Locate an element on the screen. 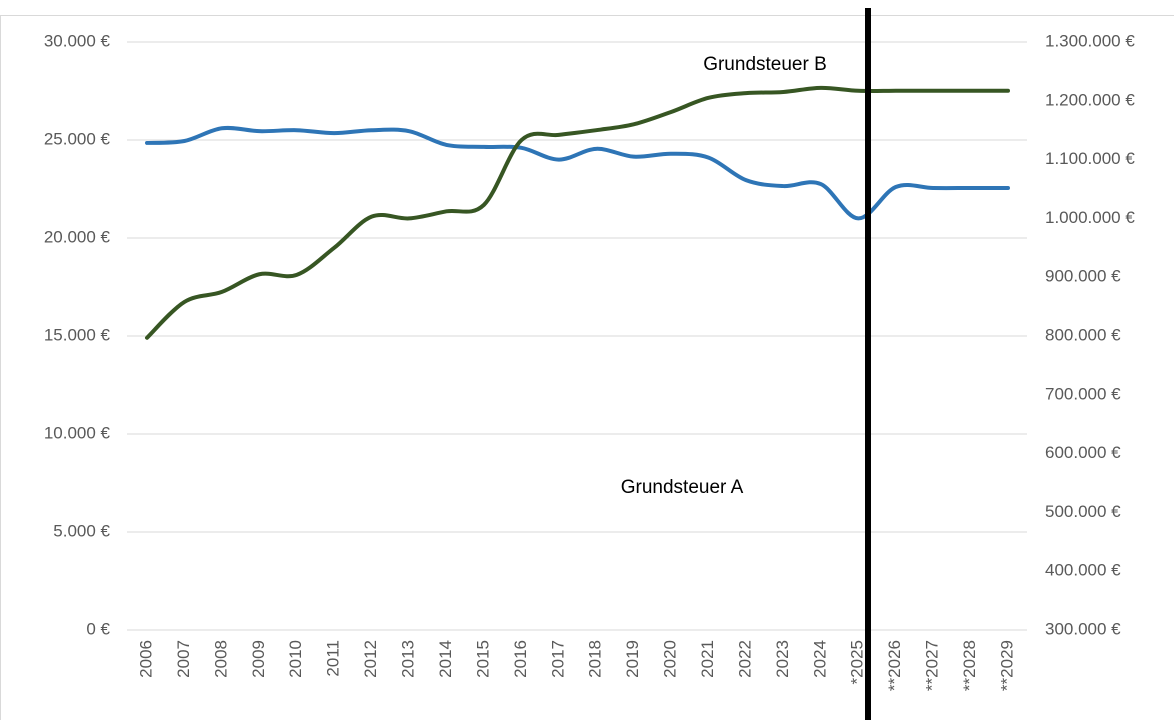 The width and height of the screenshot is (1174, 720). x-tick-label: 2012 is located at coordinates (370, 659).